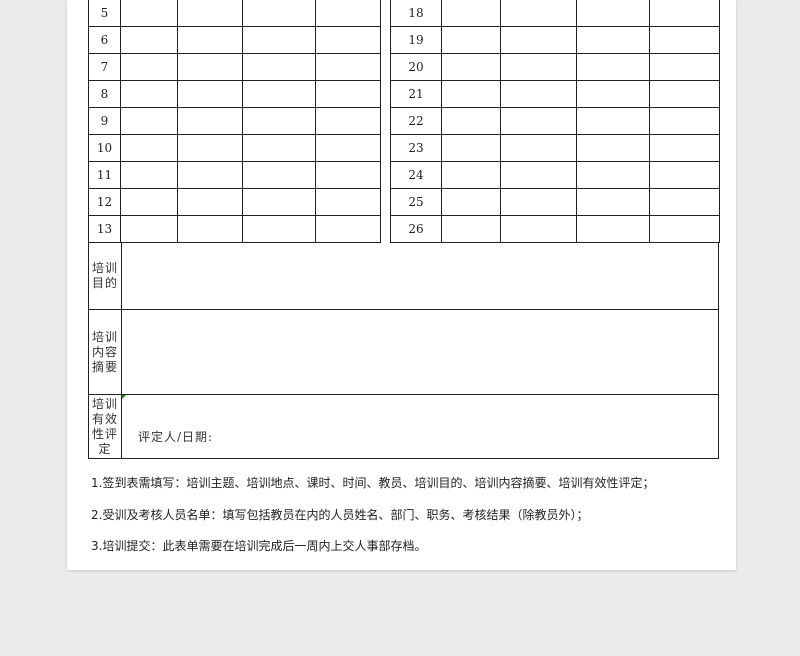 The height and width of the screenshot is (656, 800). I want to click on table-row: 21, so click(555, 94).